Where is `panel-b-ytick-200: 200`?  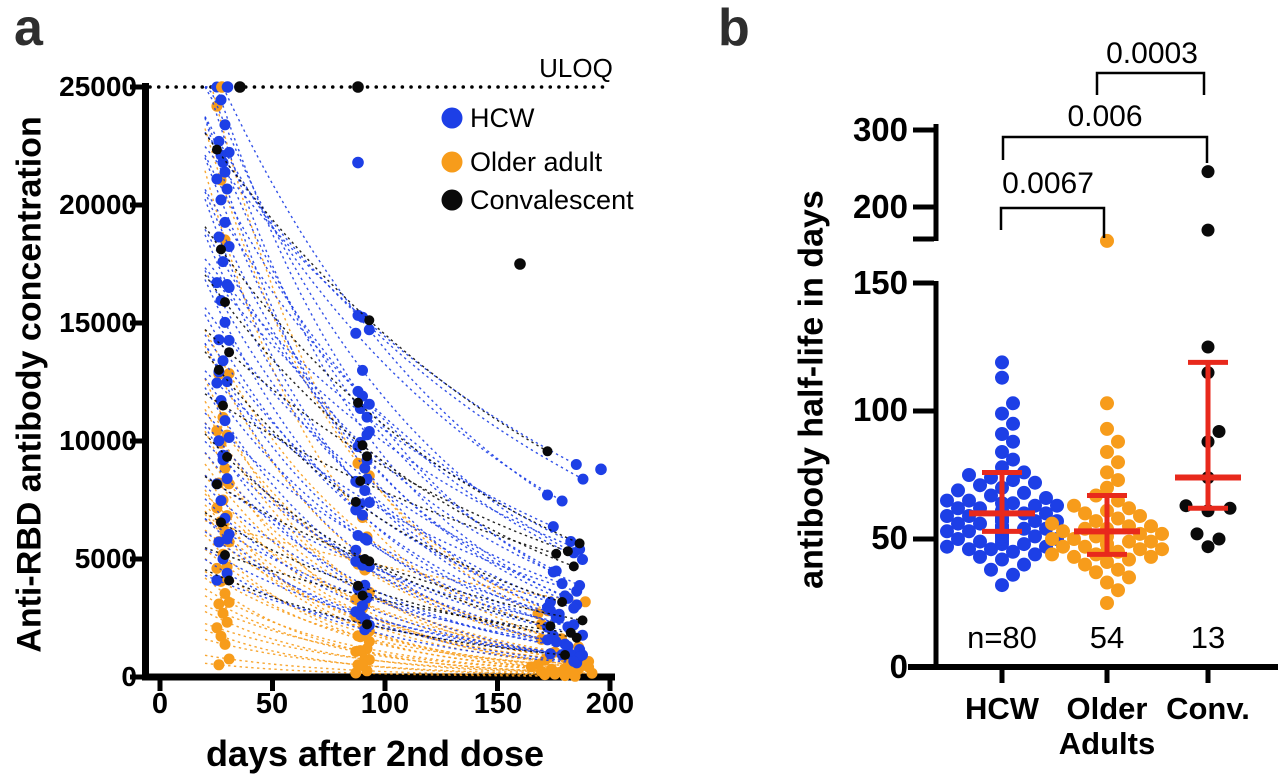 panel-b-ytick-200: 200 is located at coordinates (880, 206).